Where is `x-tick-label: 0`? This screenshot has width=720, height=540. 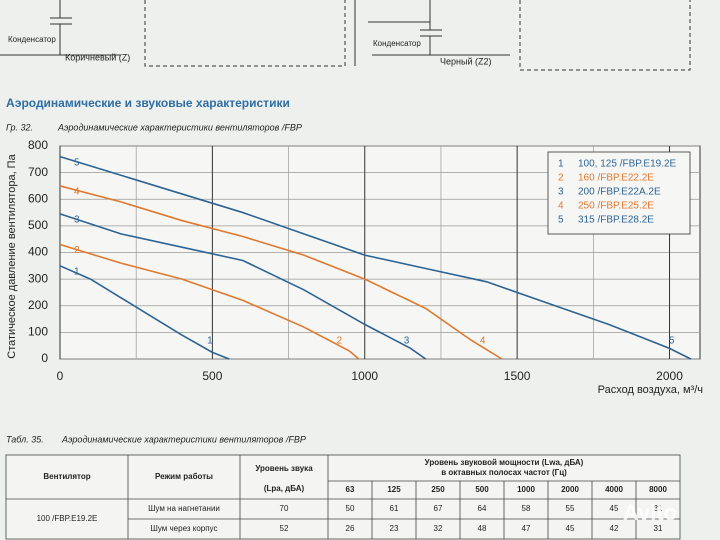 x-tick-label: 0 is located at coordinates (60, 376).